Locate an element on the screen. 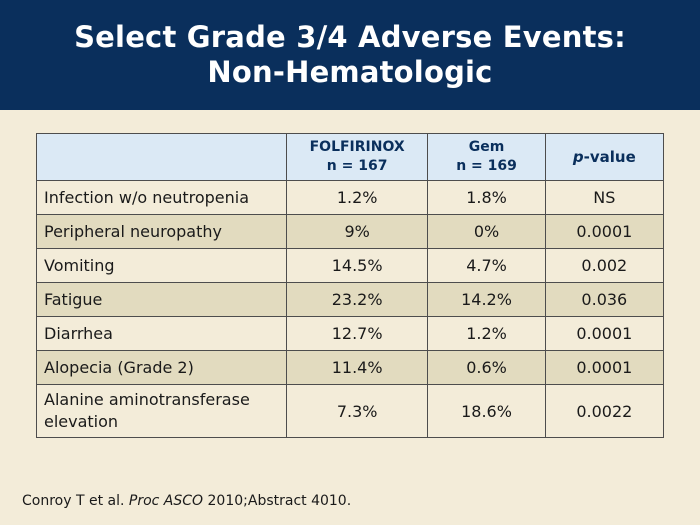  citation-journal: Proc ASCO is located at coordinates (166, 501).